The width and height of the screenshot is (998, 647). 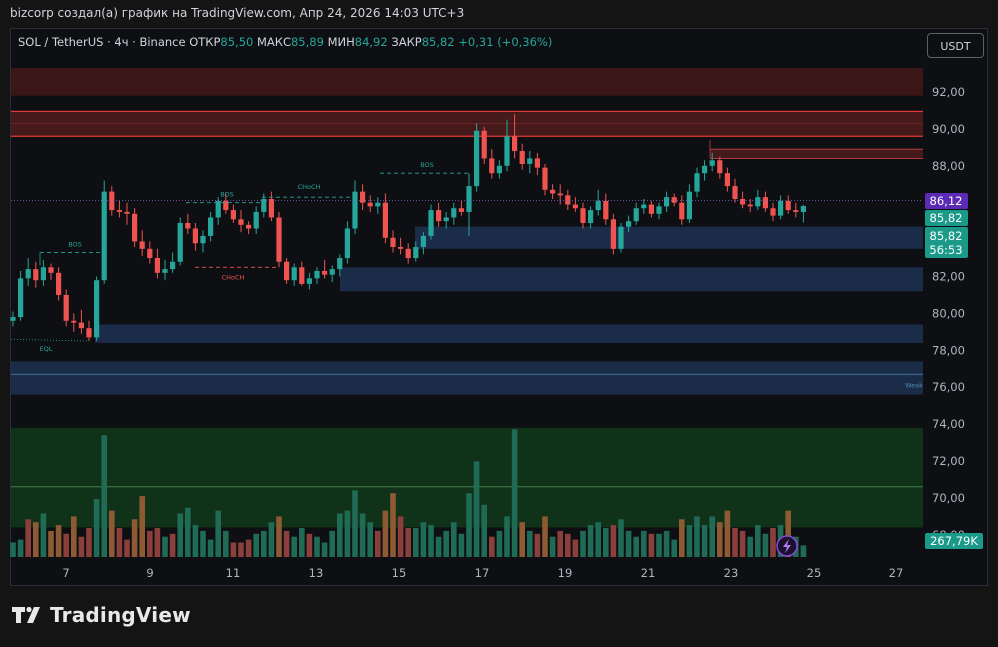 What do you see at coordinates (341, 42) in the screenshot?
I see `low-label: МИН` at bounding box center [341, 42].